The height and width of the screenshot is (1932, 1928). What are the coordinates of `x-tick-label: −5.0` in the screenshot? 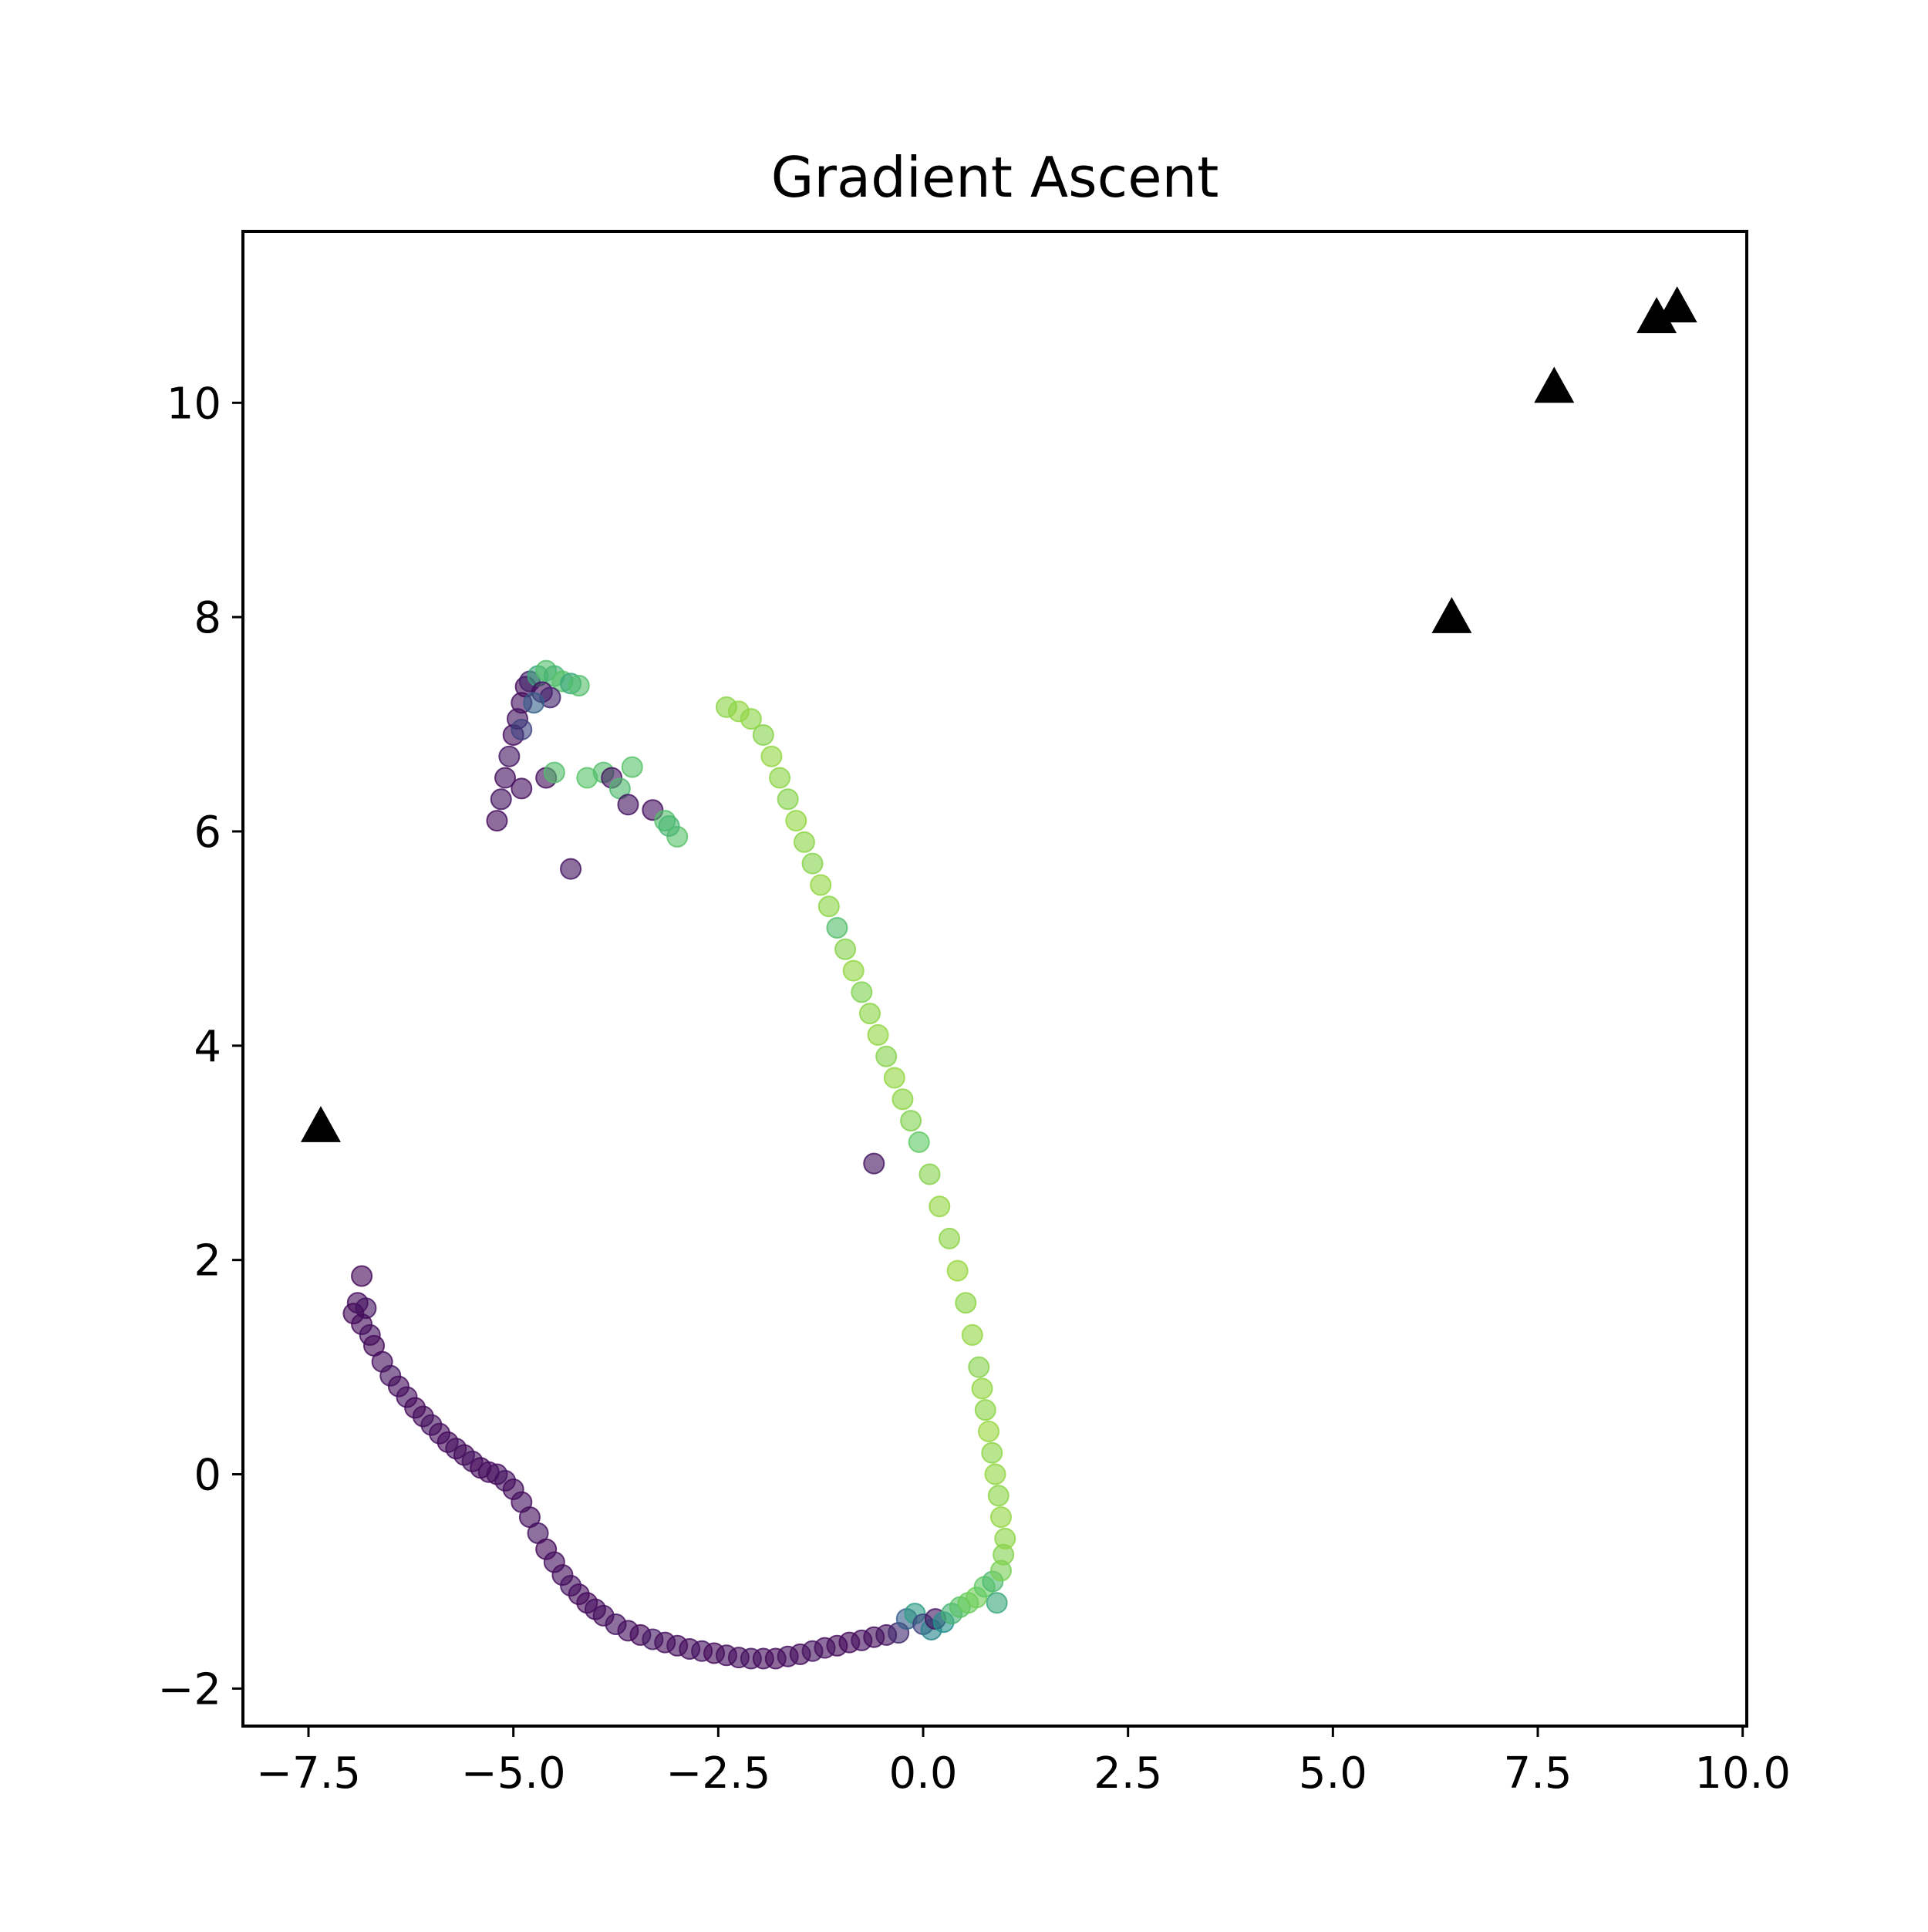 It's located at (513, 1773).